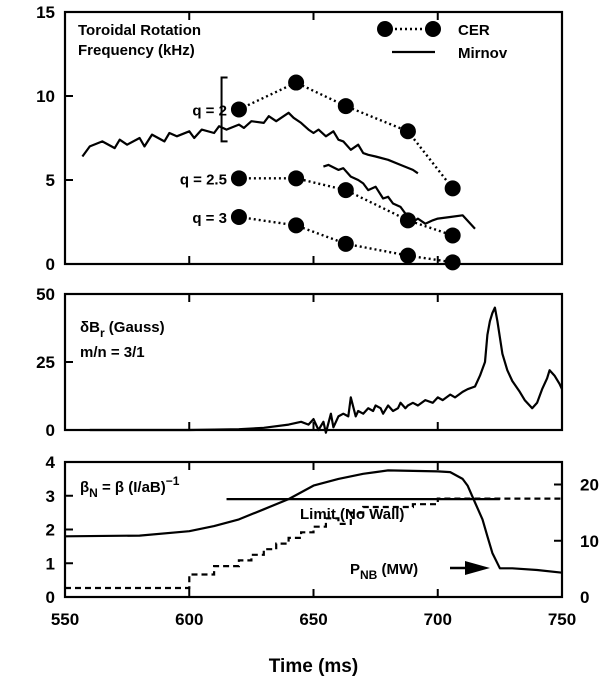 The image size is (607, 686). Describe the element at coordinates (352, 514) in the screenshot. I see `limit-label: Limit (No Wall)` at that location.